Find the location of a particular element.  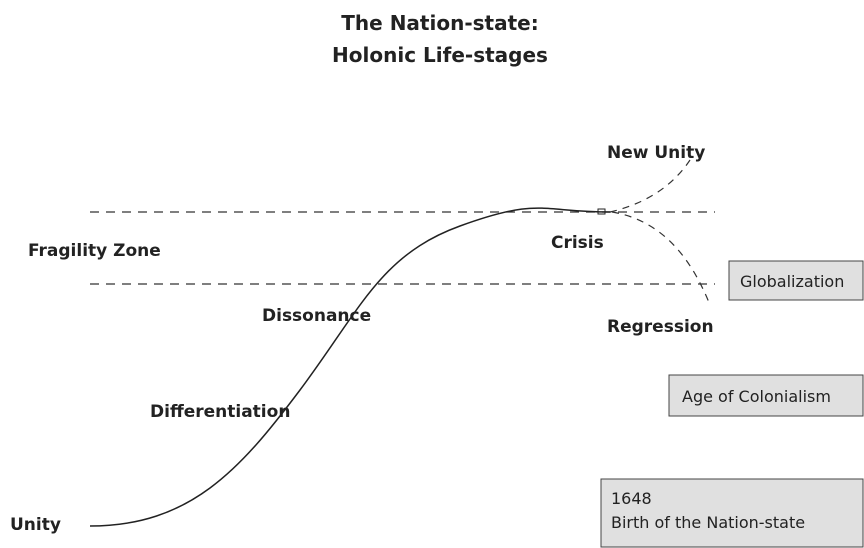

box-text: Globalization is located at coordinates (792, 281).